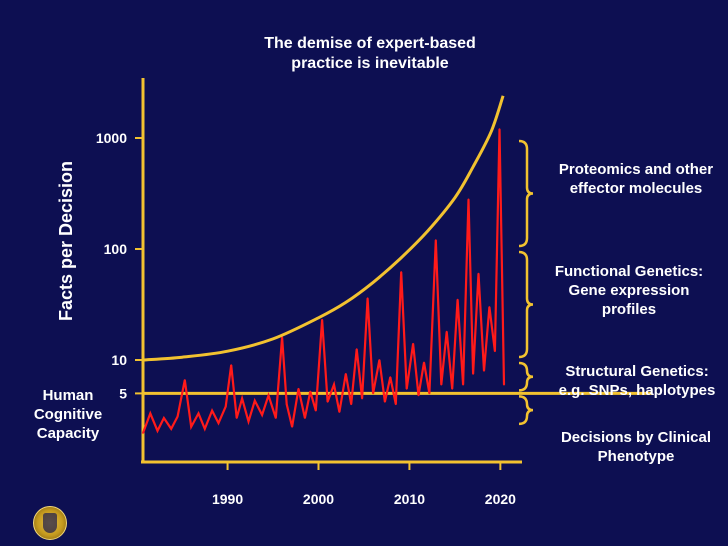  Describe the element at coordinates (637, 390) in the screenshot. I see `annotation-structural-line-2: e.g. SNPs, haplotypes` at that location.